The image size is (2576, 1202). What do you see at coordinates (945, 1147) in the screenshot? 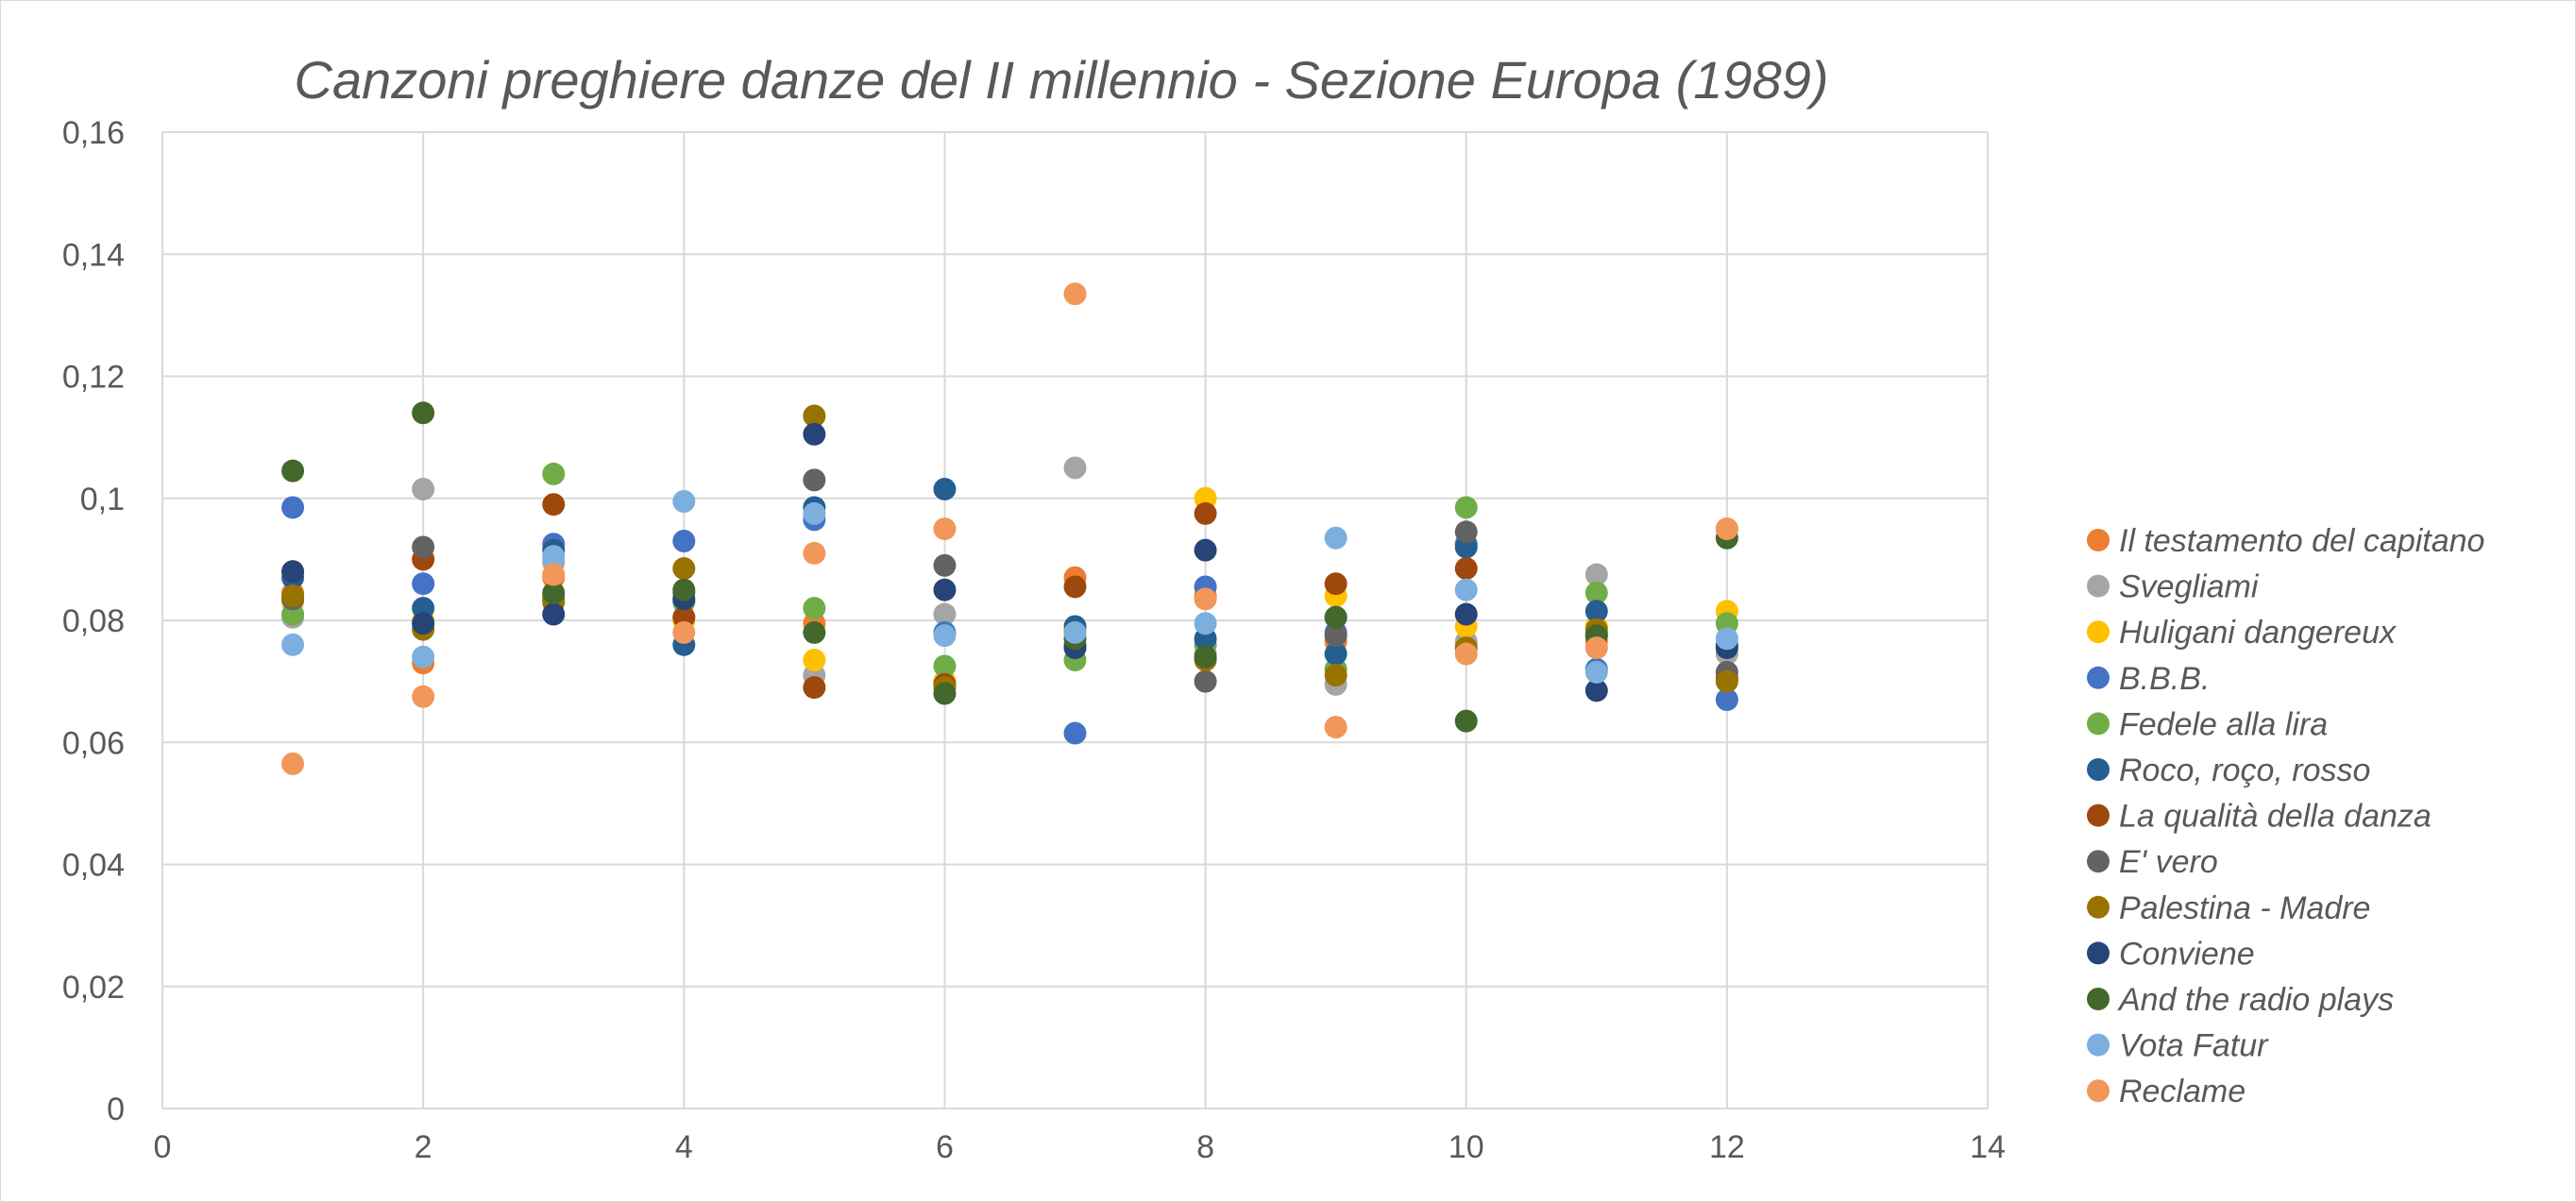
I see `x-tick-label: 6` at bounding box center [945, 1147].